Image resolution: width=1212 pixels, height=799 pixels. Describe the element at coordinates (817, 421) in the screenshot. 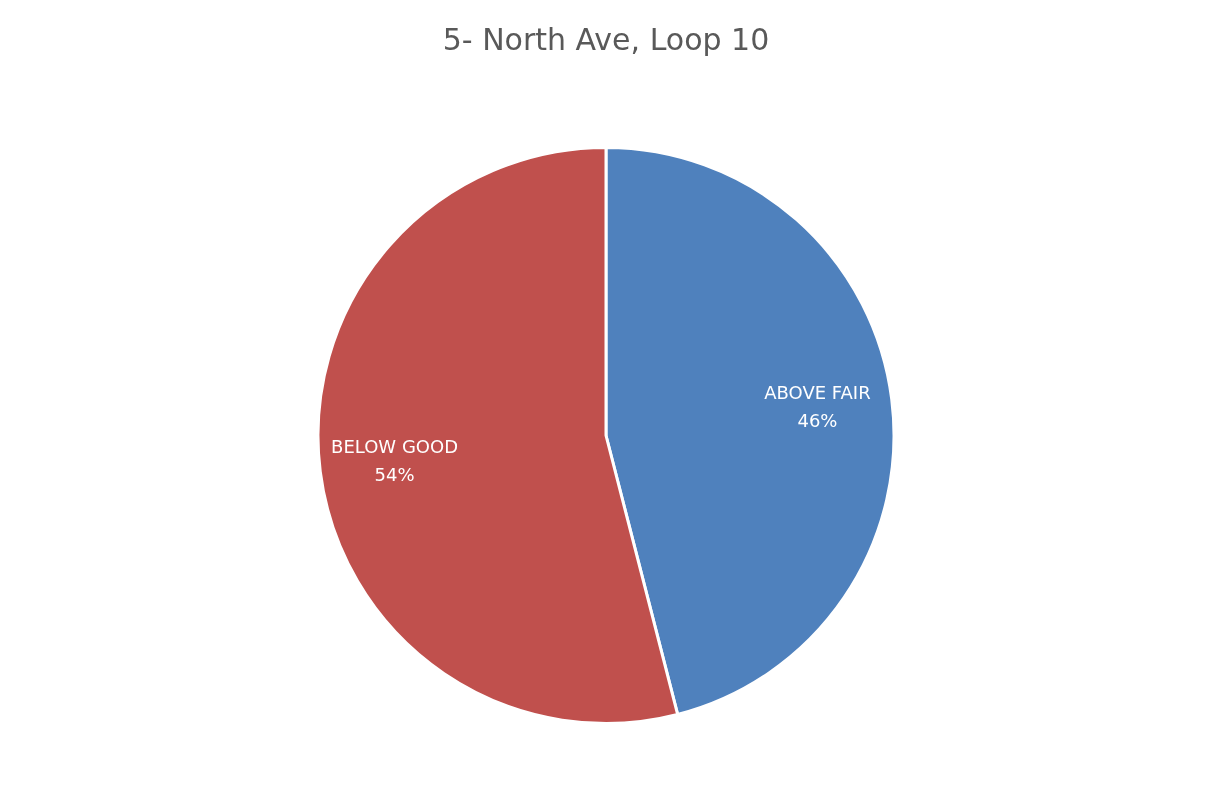

I see `data-label: 46%` at that location.